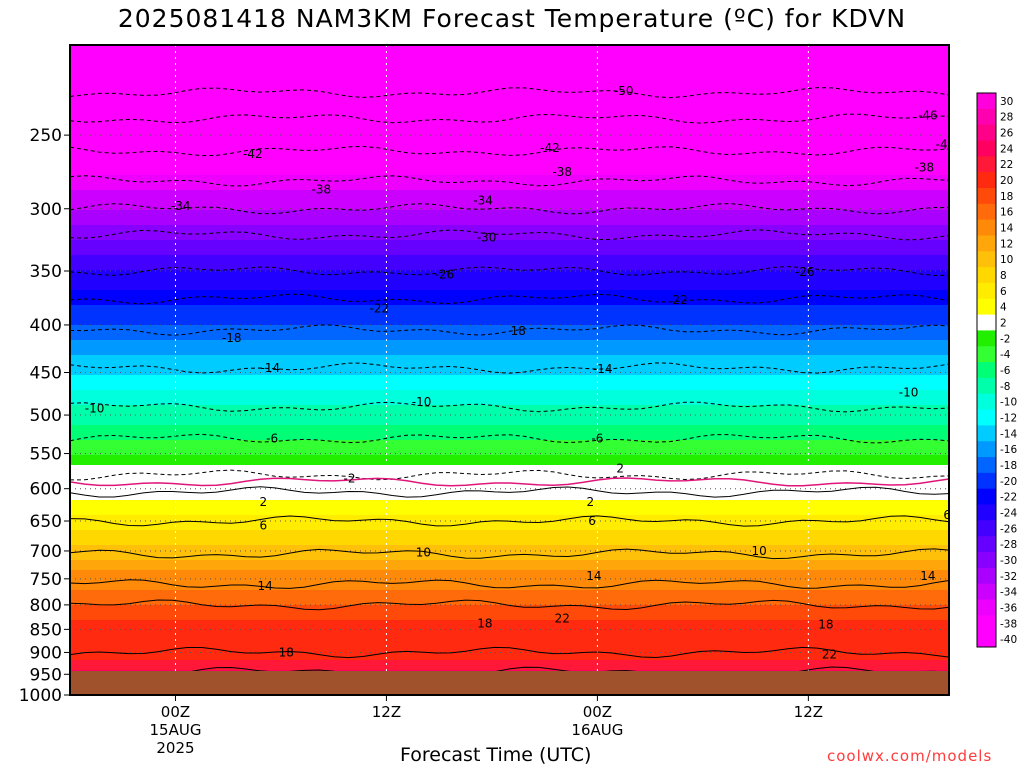  Describe the element at coordinates (1008, 418) in the screenshot. I see `colorbar-label: -12` at that location.